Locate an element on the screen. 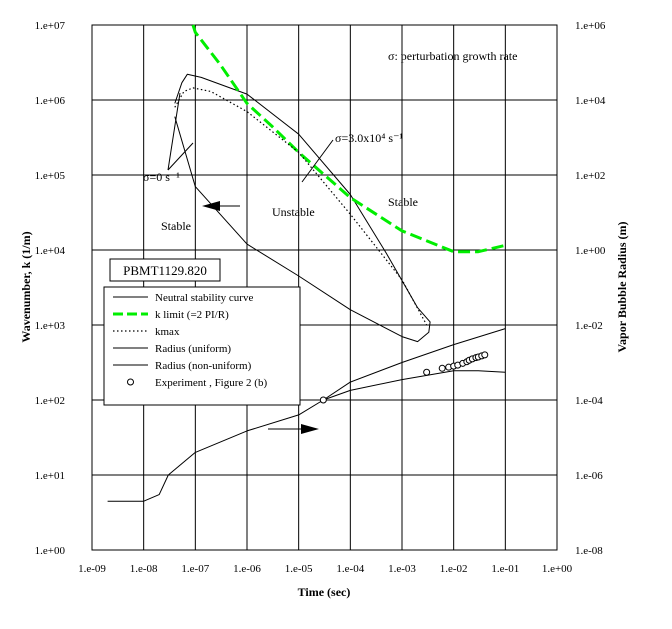  stable-right-label: Stable is located at coordinates (403, 202).